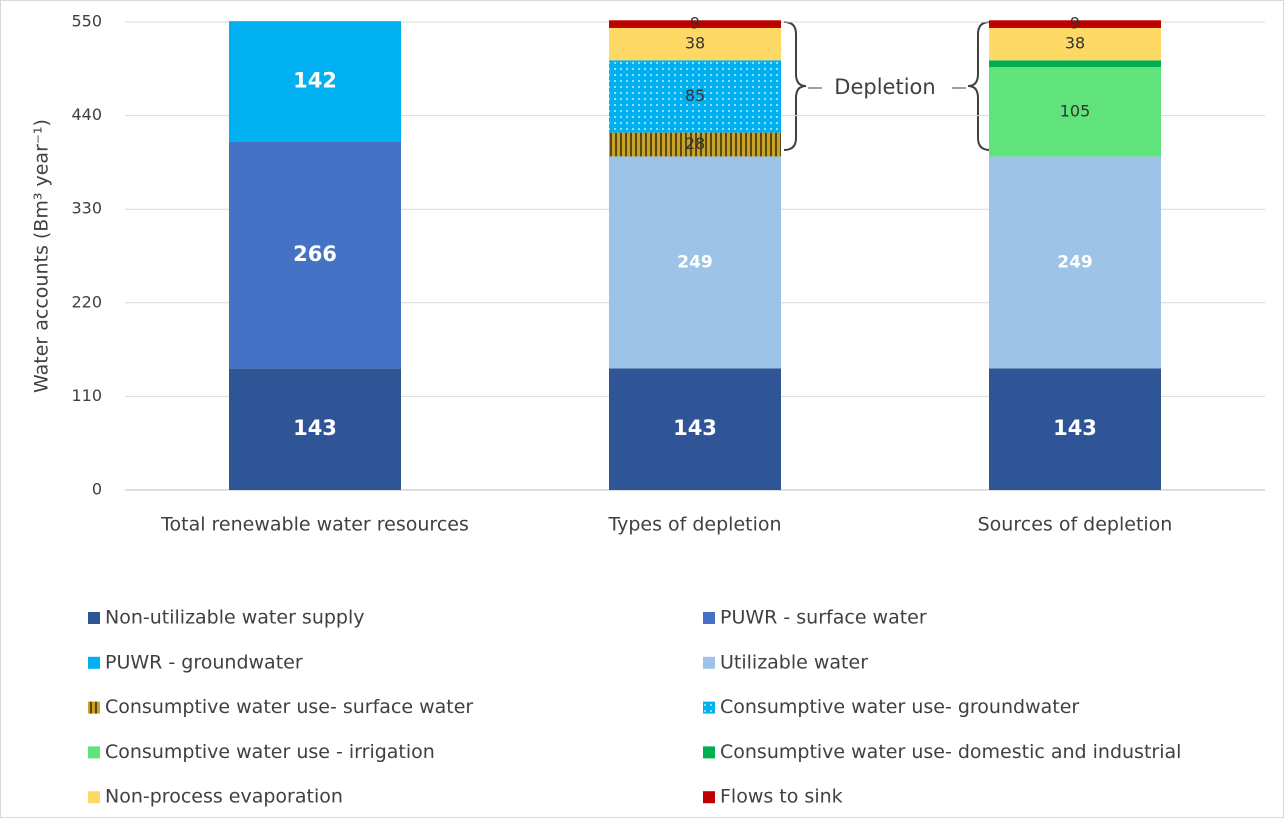 Image resolution: width=1284 pixels, height=822 pixels. I want to click on annotation: Depletion, so click(884, 87).